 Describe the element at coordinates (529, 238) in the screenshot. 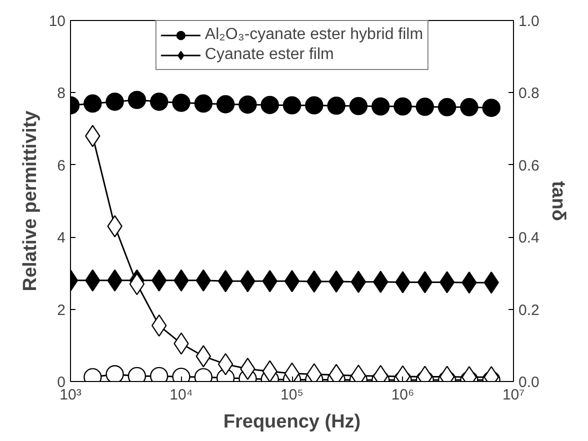

I see `y2-tick-label: 0.4` at that location.